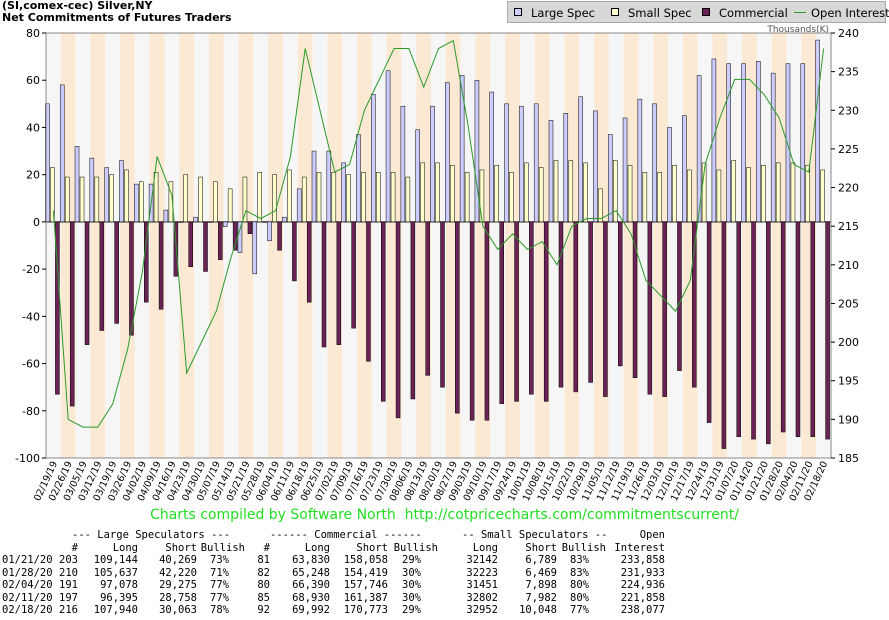 The height and width of the screenshot is (620, 889). I want to click on y-left-tick-label: -100, so click(27, 458).